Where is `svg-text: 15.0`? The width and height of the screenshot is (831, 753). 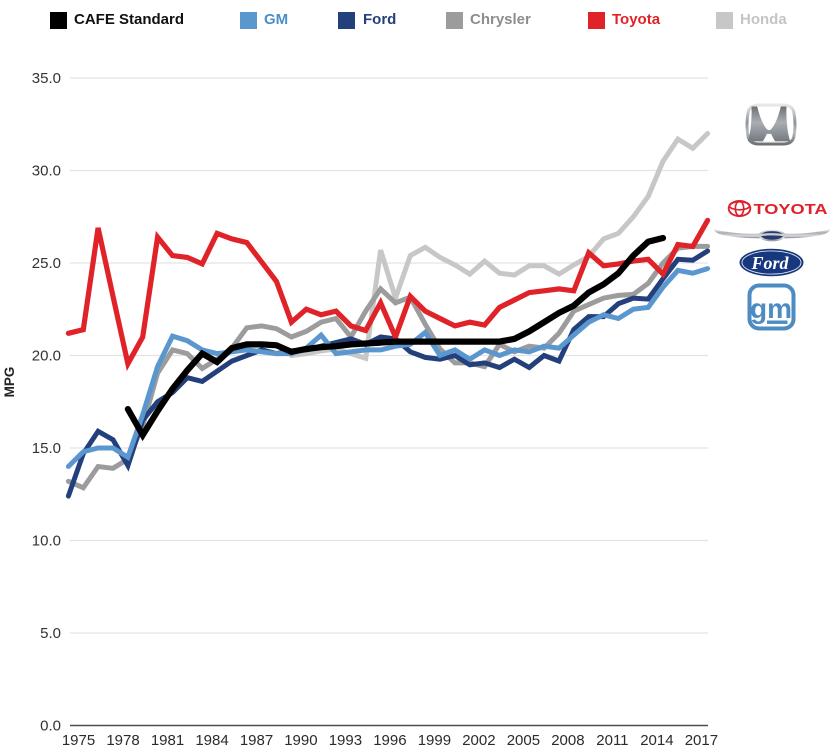
svg-text: 15.0 is located at coordinates (46, 448).